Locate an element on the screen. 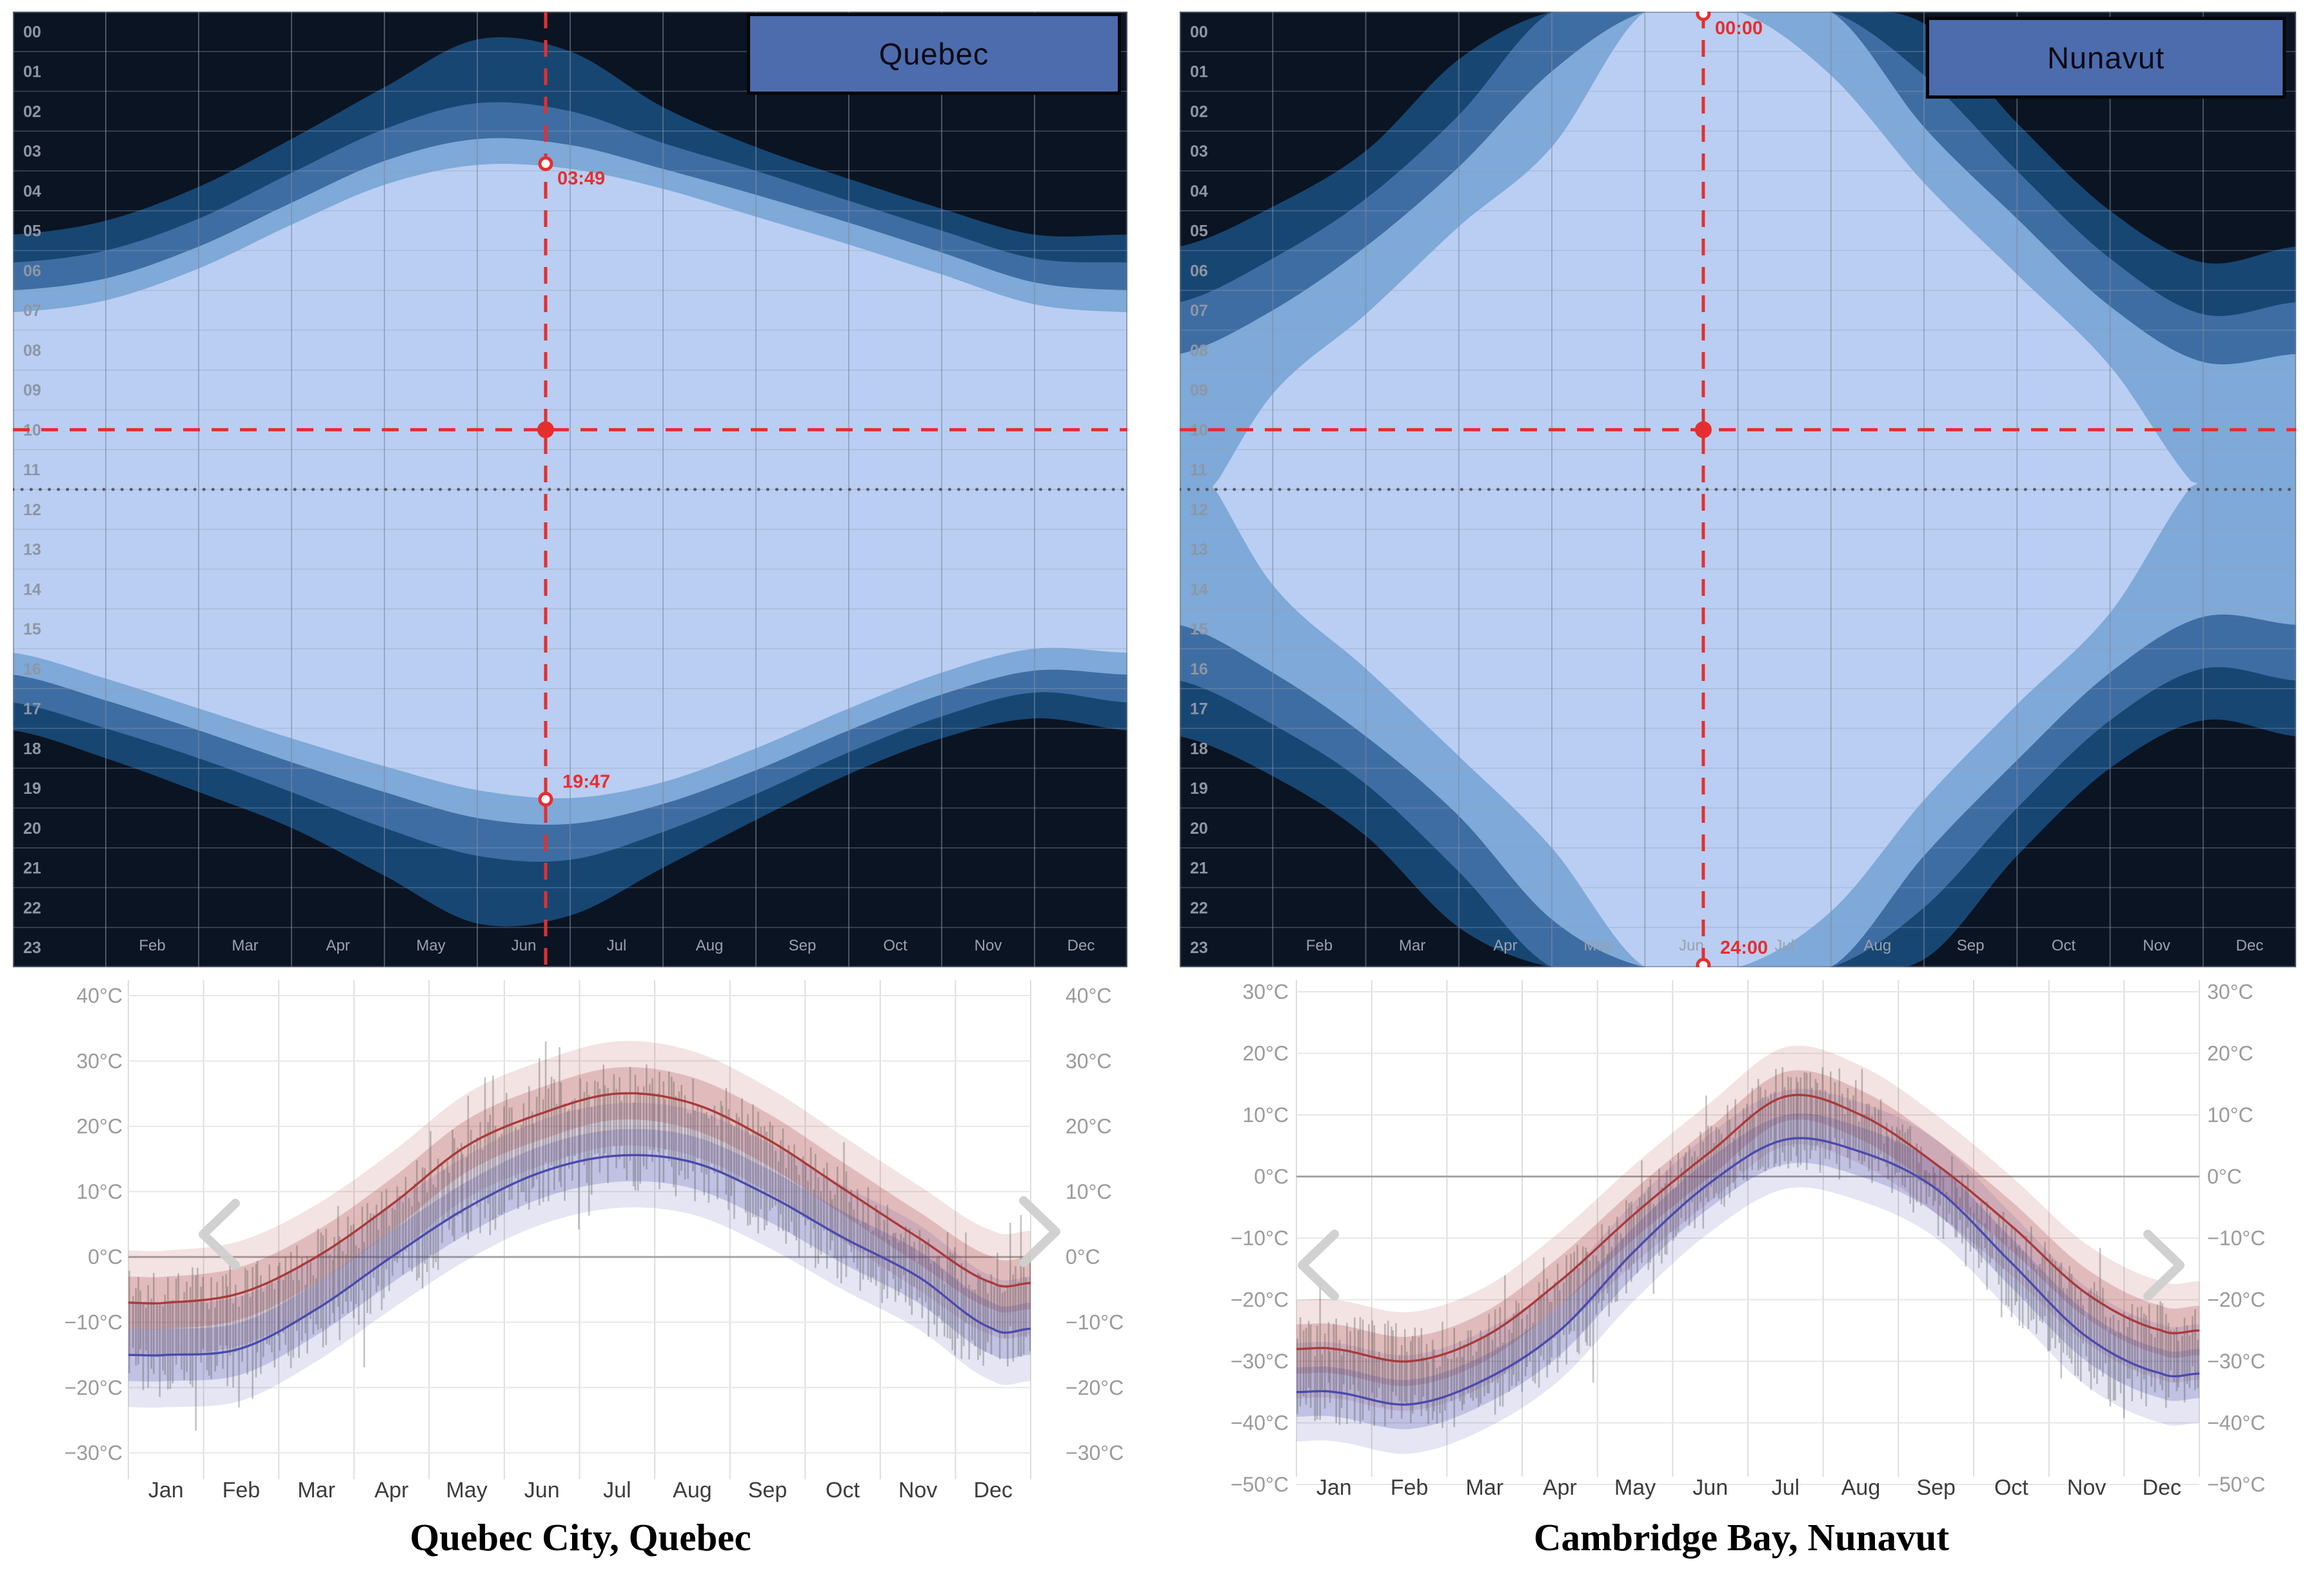 This screenshot has height=1596, width=2311. svg-text: 09 is located at coordinates (1199, 391).